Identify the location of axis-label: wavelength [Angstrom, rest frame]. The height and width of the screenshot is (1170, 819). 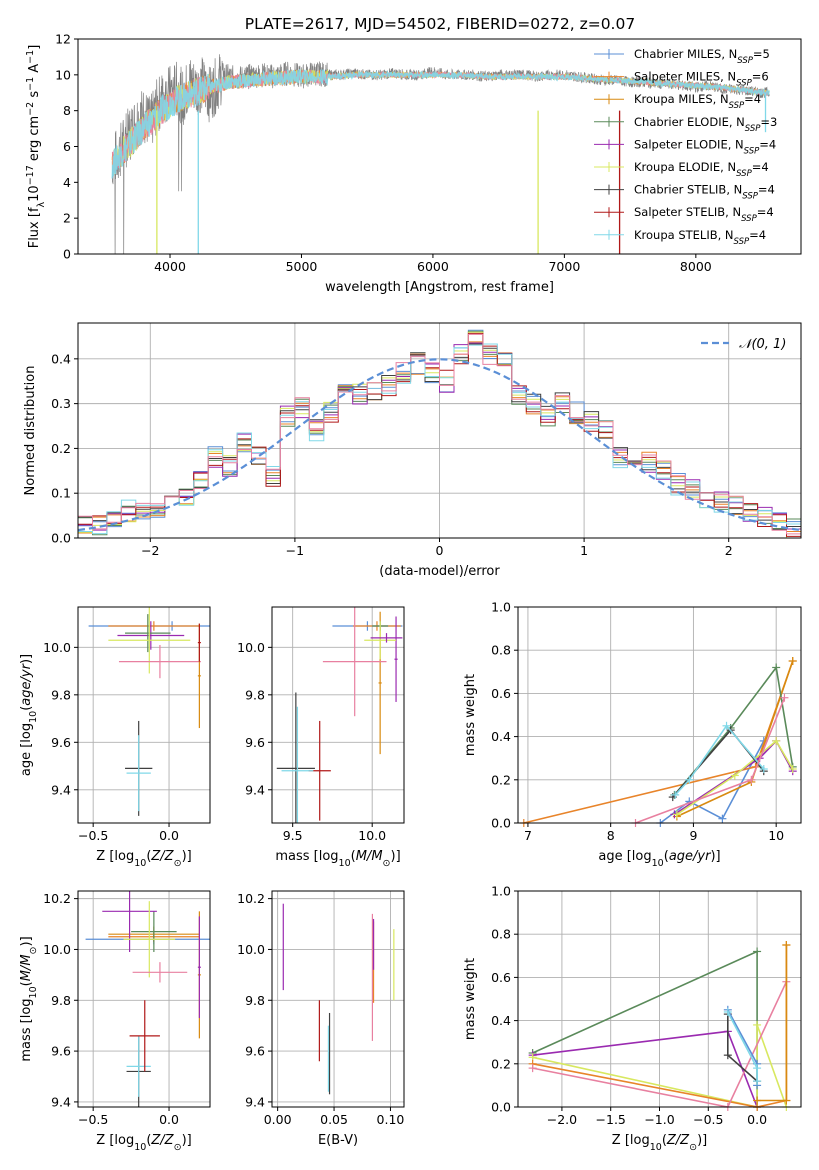
(439, 287).